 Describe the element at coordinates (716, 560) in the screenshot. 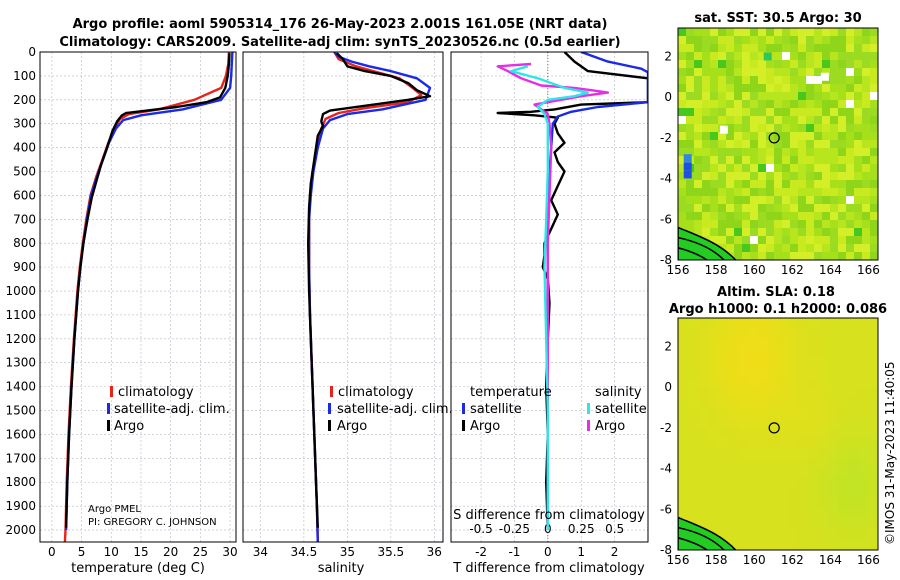

I see `map-x-tick-label: 158` at that location.